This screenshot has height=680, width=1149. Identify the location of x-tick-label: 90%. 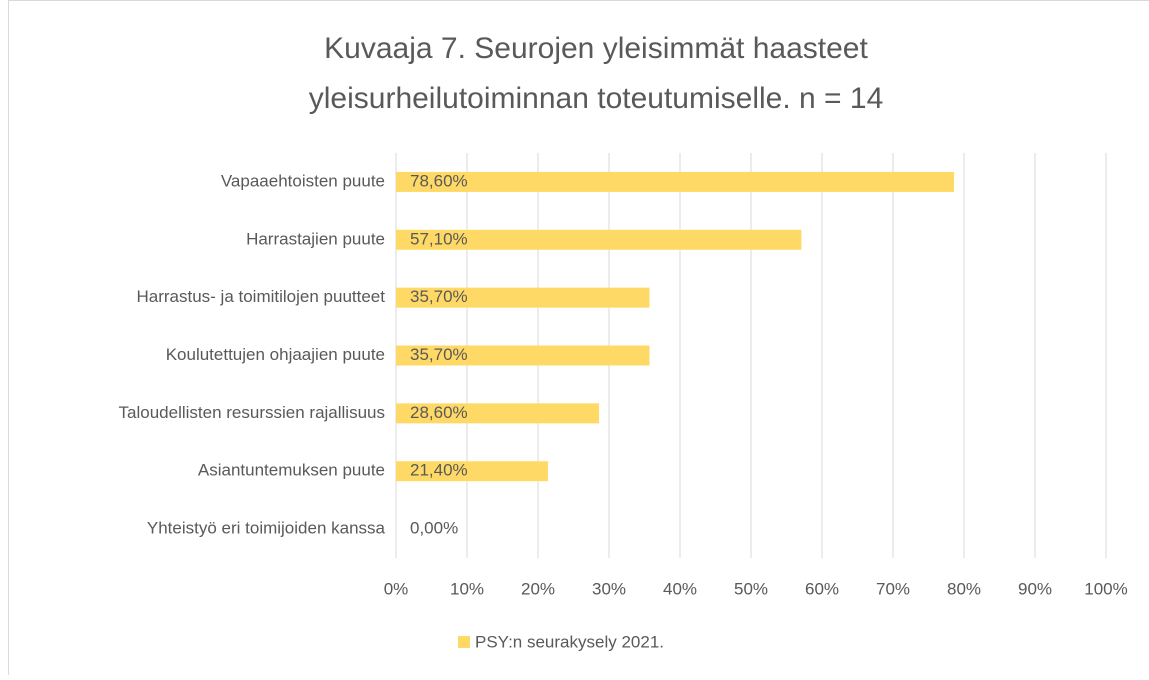
(1035, 588).